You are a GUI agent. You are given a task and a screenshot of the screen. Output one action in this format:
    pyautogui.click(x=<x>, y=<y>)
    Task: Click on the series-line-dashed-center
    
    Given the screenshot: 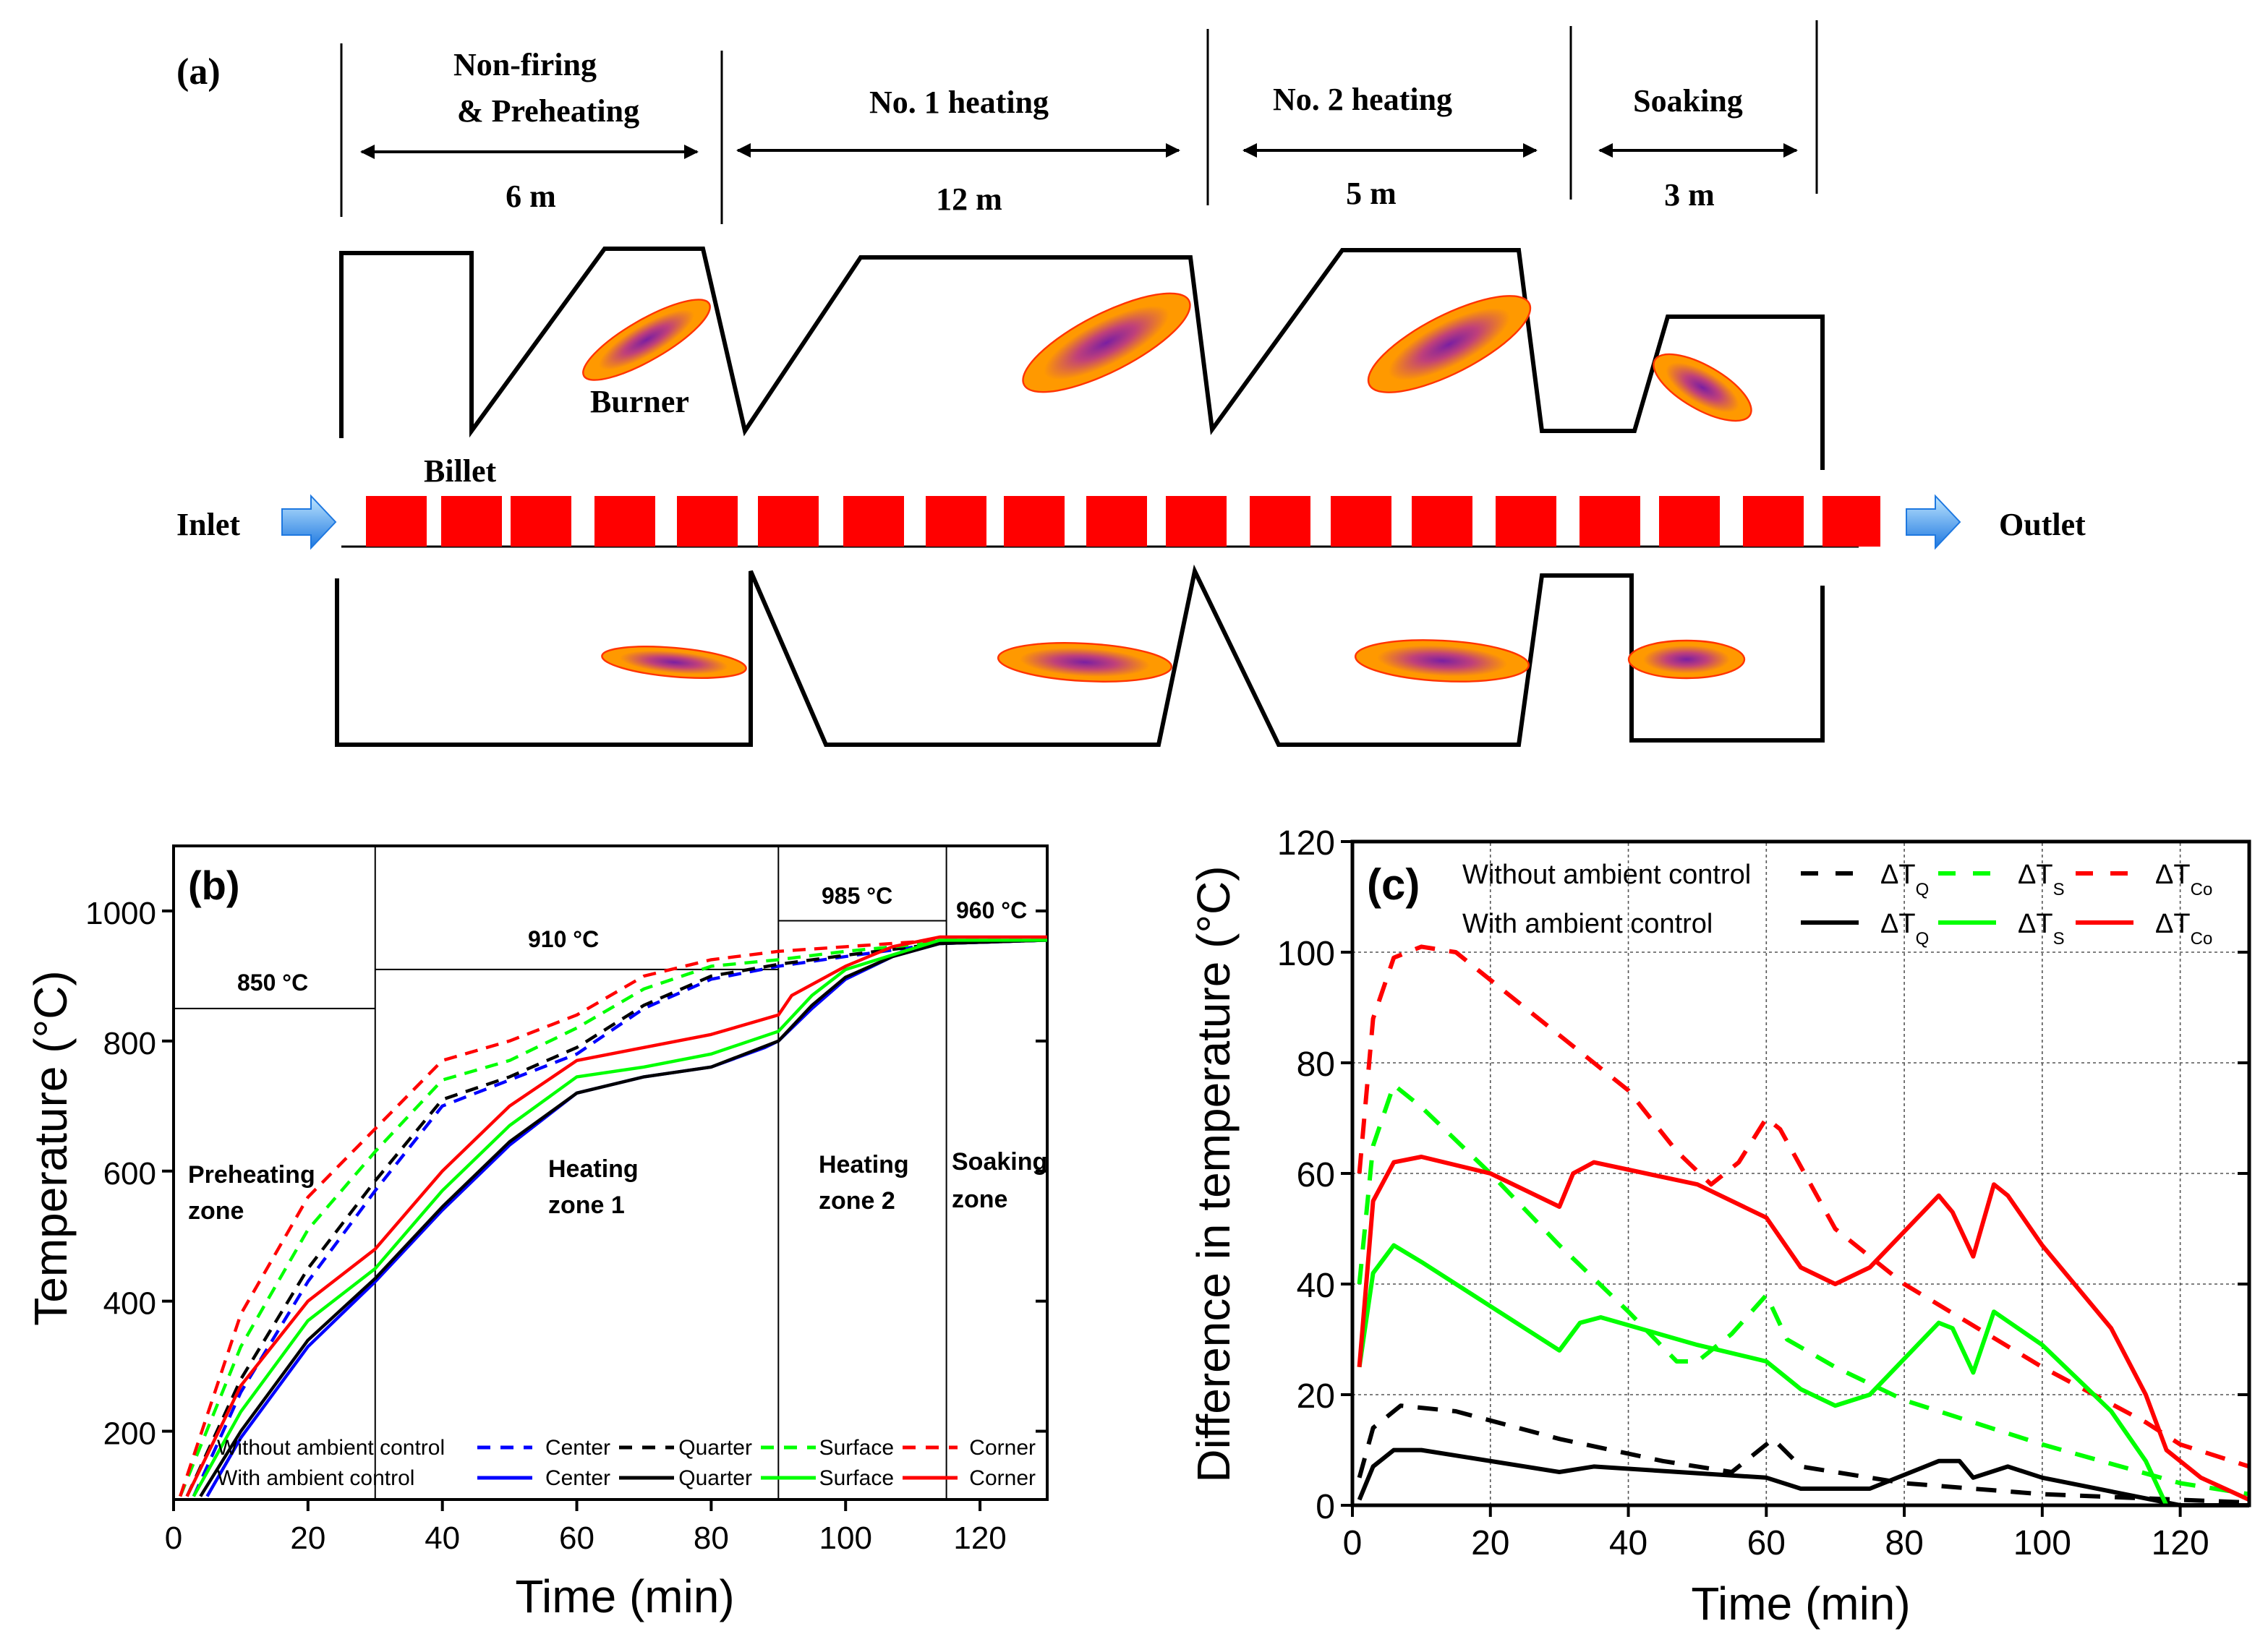 What is the action you would take?
    pyautogui.click(x=620, y=1217)
    